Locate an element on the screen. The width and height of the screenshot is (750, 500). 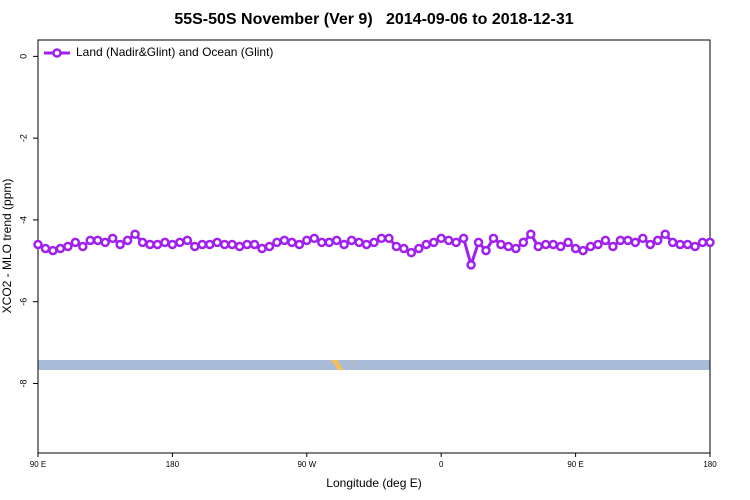
map-strip is located at coordinates (374, 365).